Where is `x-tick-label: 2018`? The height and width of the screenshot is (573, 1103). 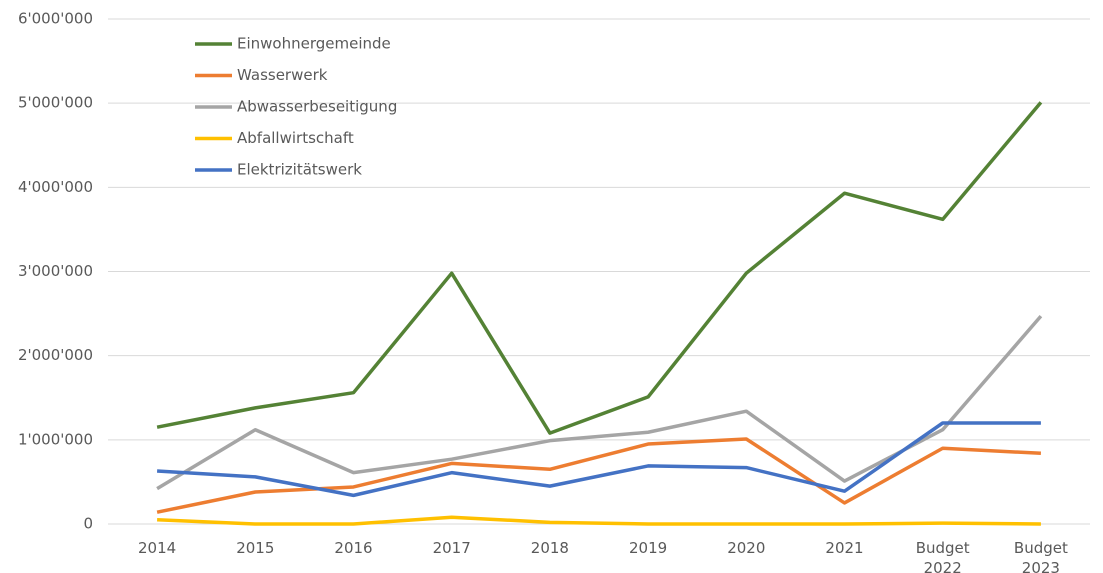 x-tick-label: 2018 is located at coordinates (550, 548).